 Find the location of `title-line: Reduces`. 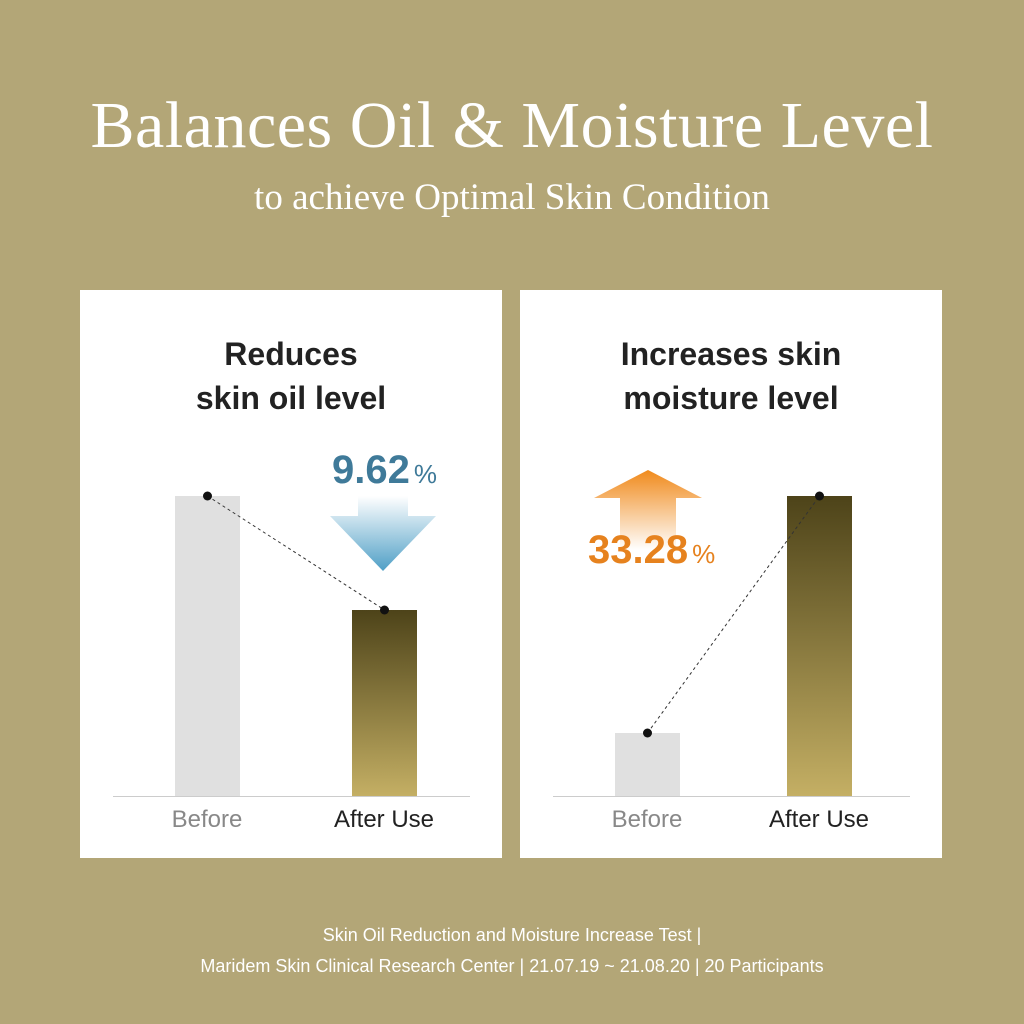

title-line: Reduces is located at coordinates (291, 354).